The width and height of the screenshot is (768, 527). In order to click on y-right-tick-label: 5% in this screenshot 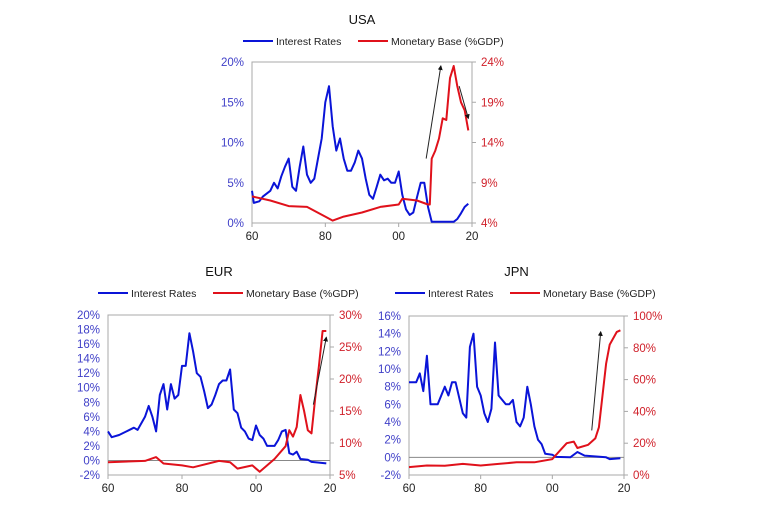, I will do `click(347, 476)`.